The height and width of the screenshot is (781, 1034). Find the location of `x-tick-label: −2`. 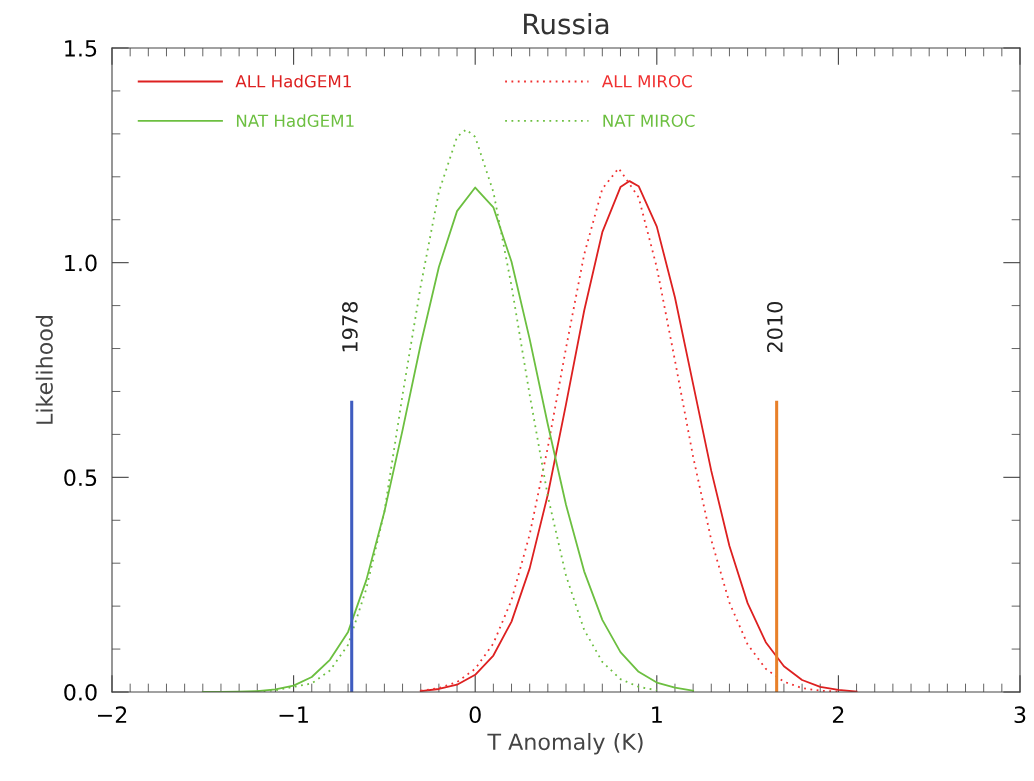

x-tick-label: −2 is located at coordinates (112, 714).